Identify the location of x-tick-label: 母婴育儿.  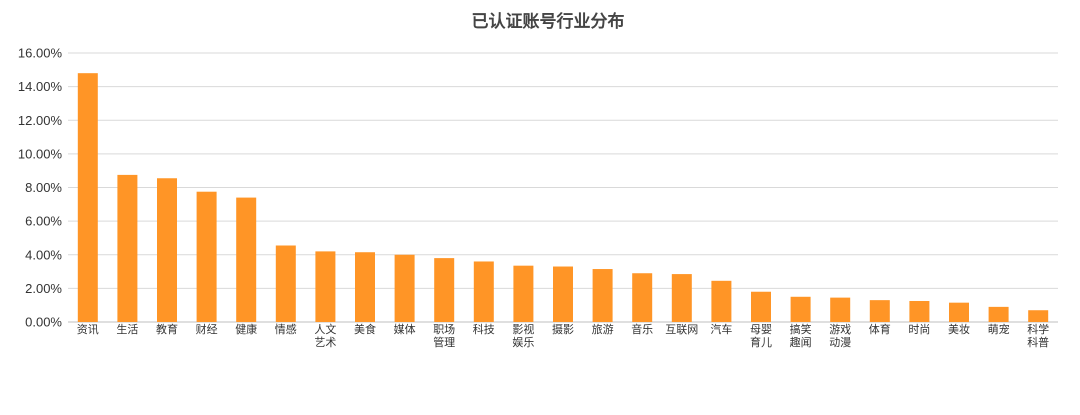
(761, 336).